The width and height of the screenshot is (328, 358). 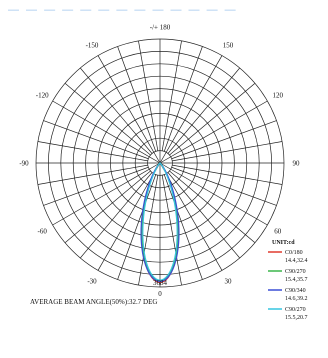 I want to click on angle-label: -/+ 180, so click(x=160, y=28).